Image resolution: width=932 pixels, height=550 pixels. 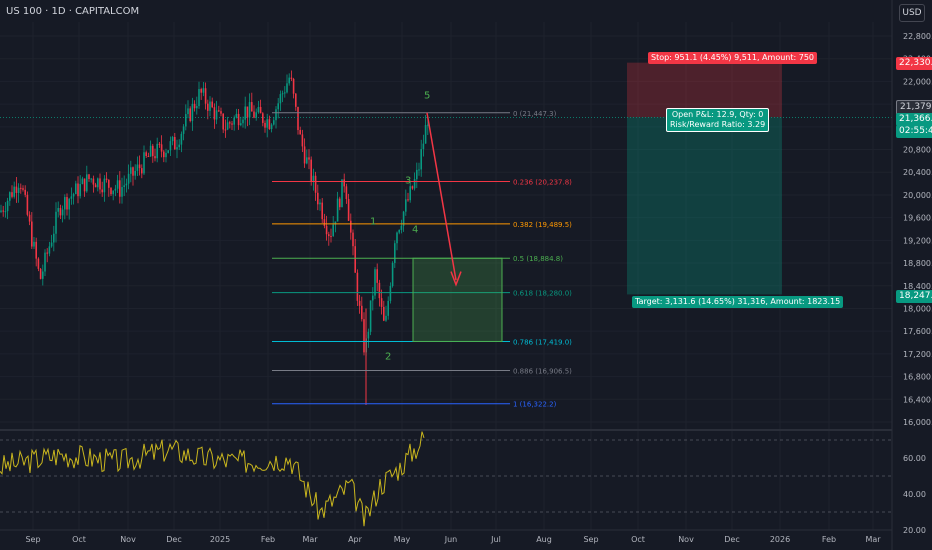 What do you see at coordinates (373, 221) in the screenshot?
I see `wave-label-1: 1` at bounding box center [373, 221].